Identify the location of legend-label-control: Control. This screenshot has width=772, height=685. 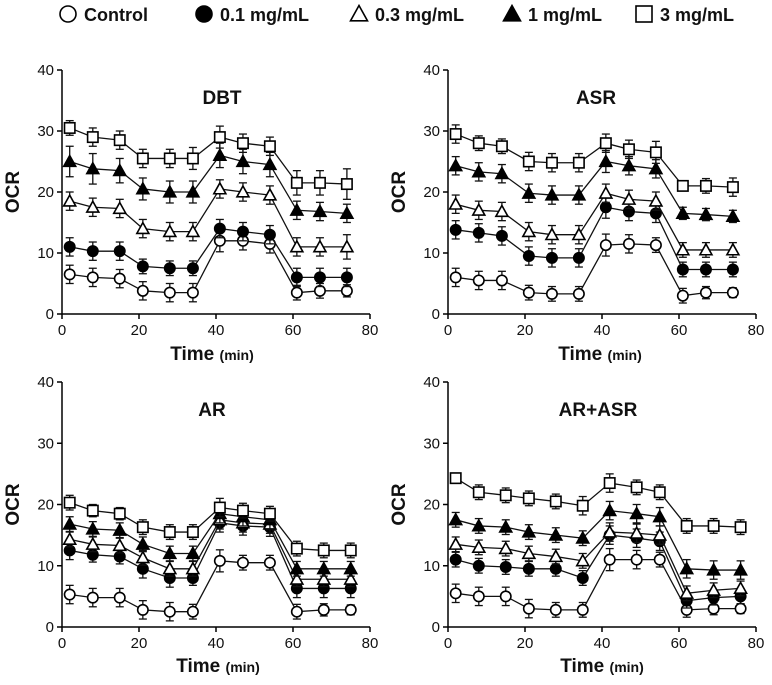
(116, 15).